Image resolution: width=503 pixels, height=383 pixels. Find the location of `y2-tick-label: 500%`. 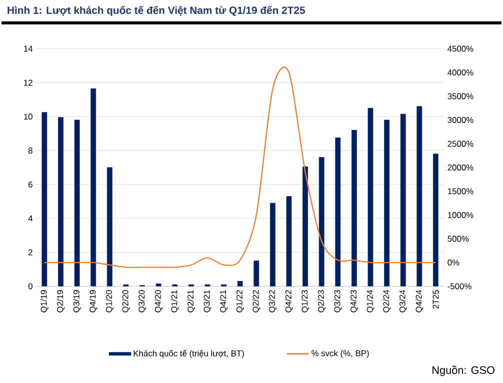

y2-tick-label: 500% is located at coordinates (458, 239).